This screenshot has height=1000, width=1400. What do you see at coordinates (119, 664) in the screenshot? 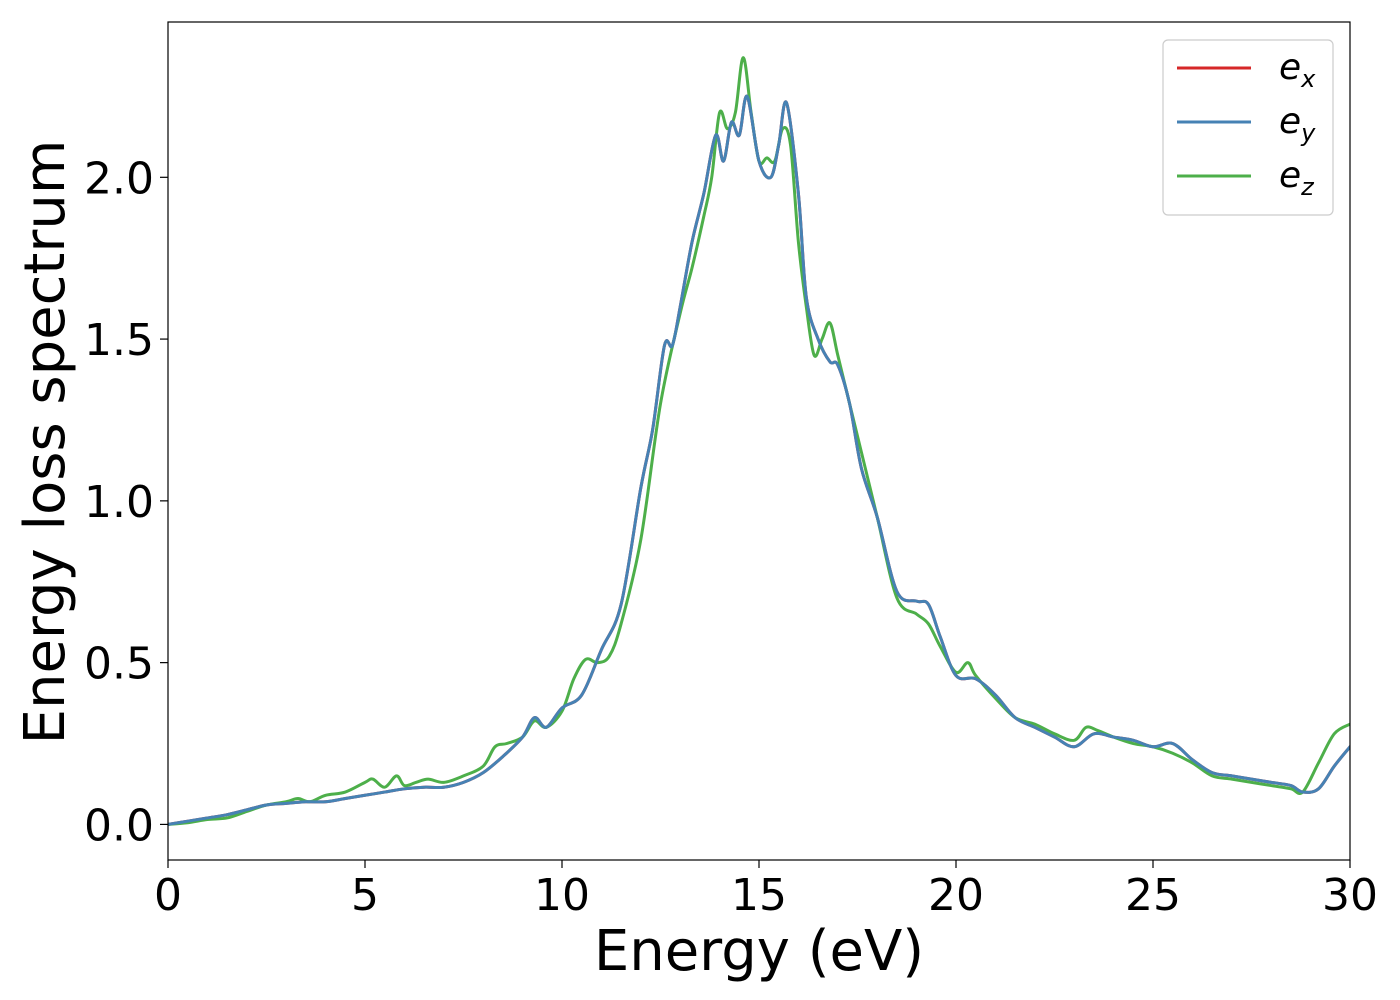
I see `y-tick-label: 0.5` at bounding box center [119, 664].